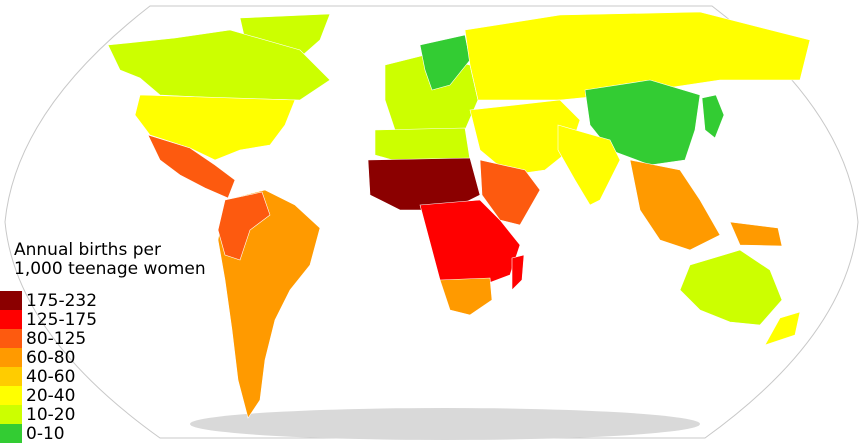  What do you see at coordinates (756, 234) in the screenshot?
I see `papua-new-guinea` at bounding box center [756, 234].